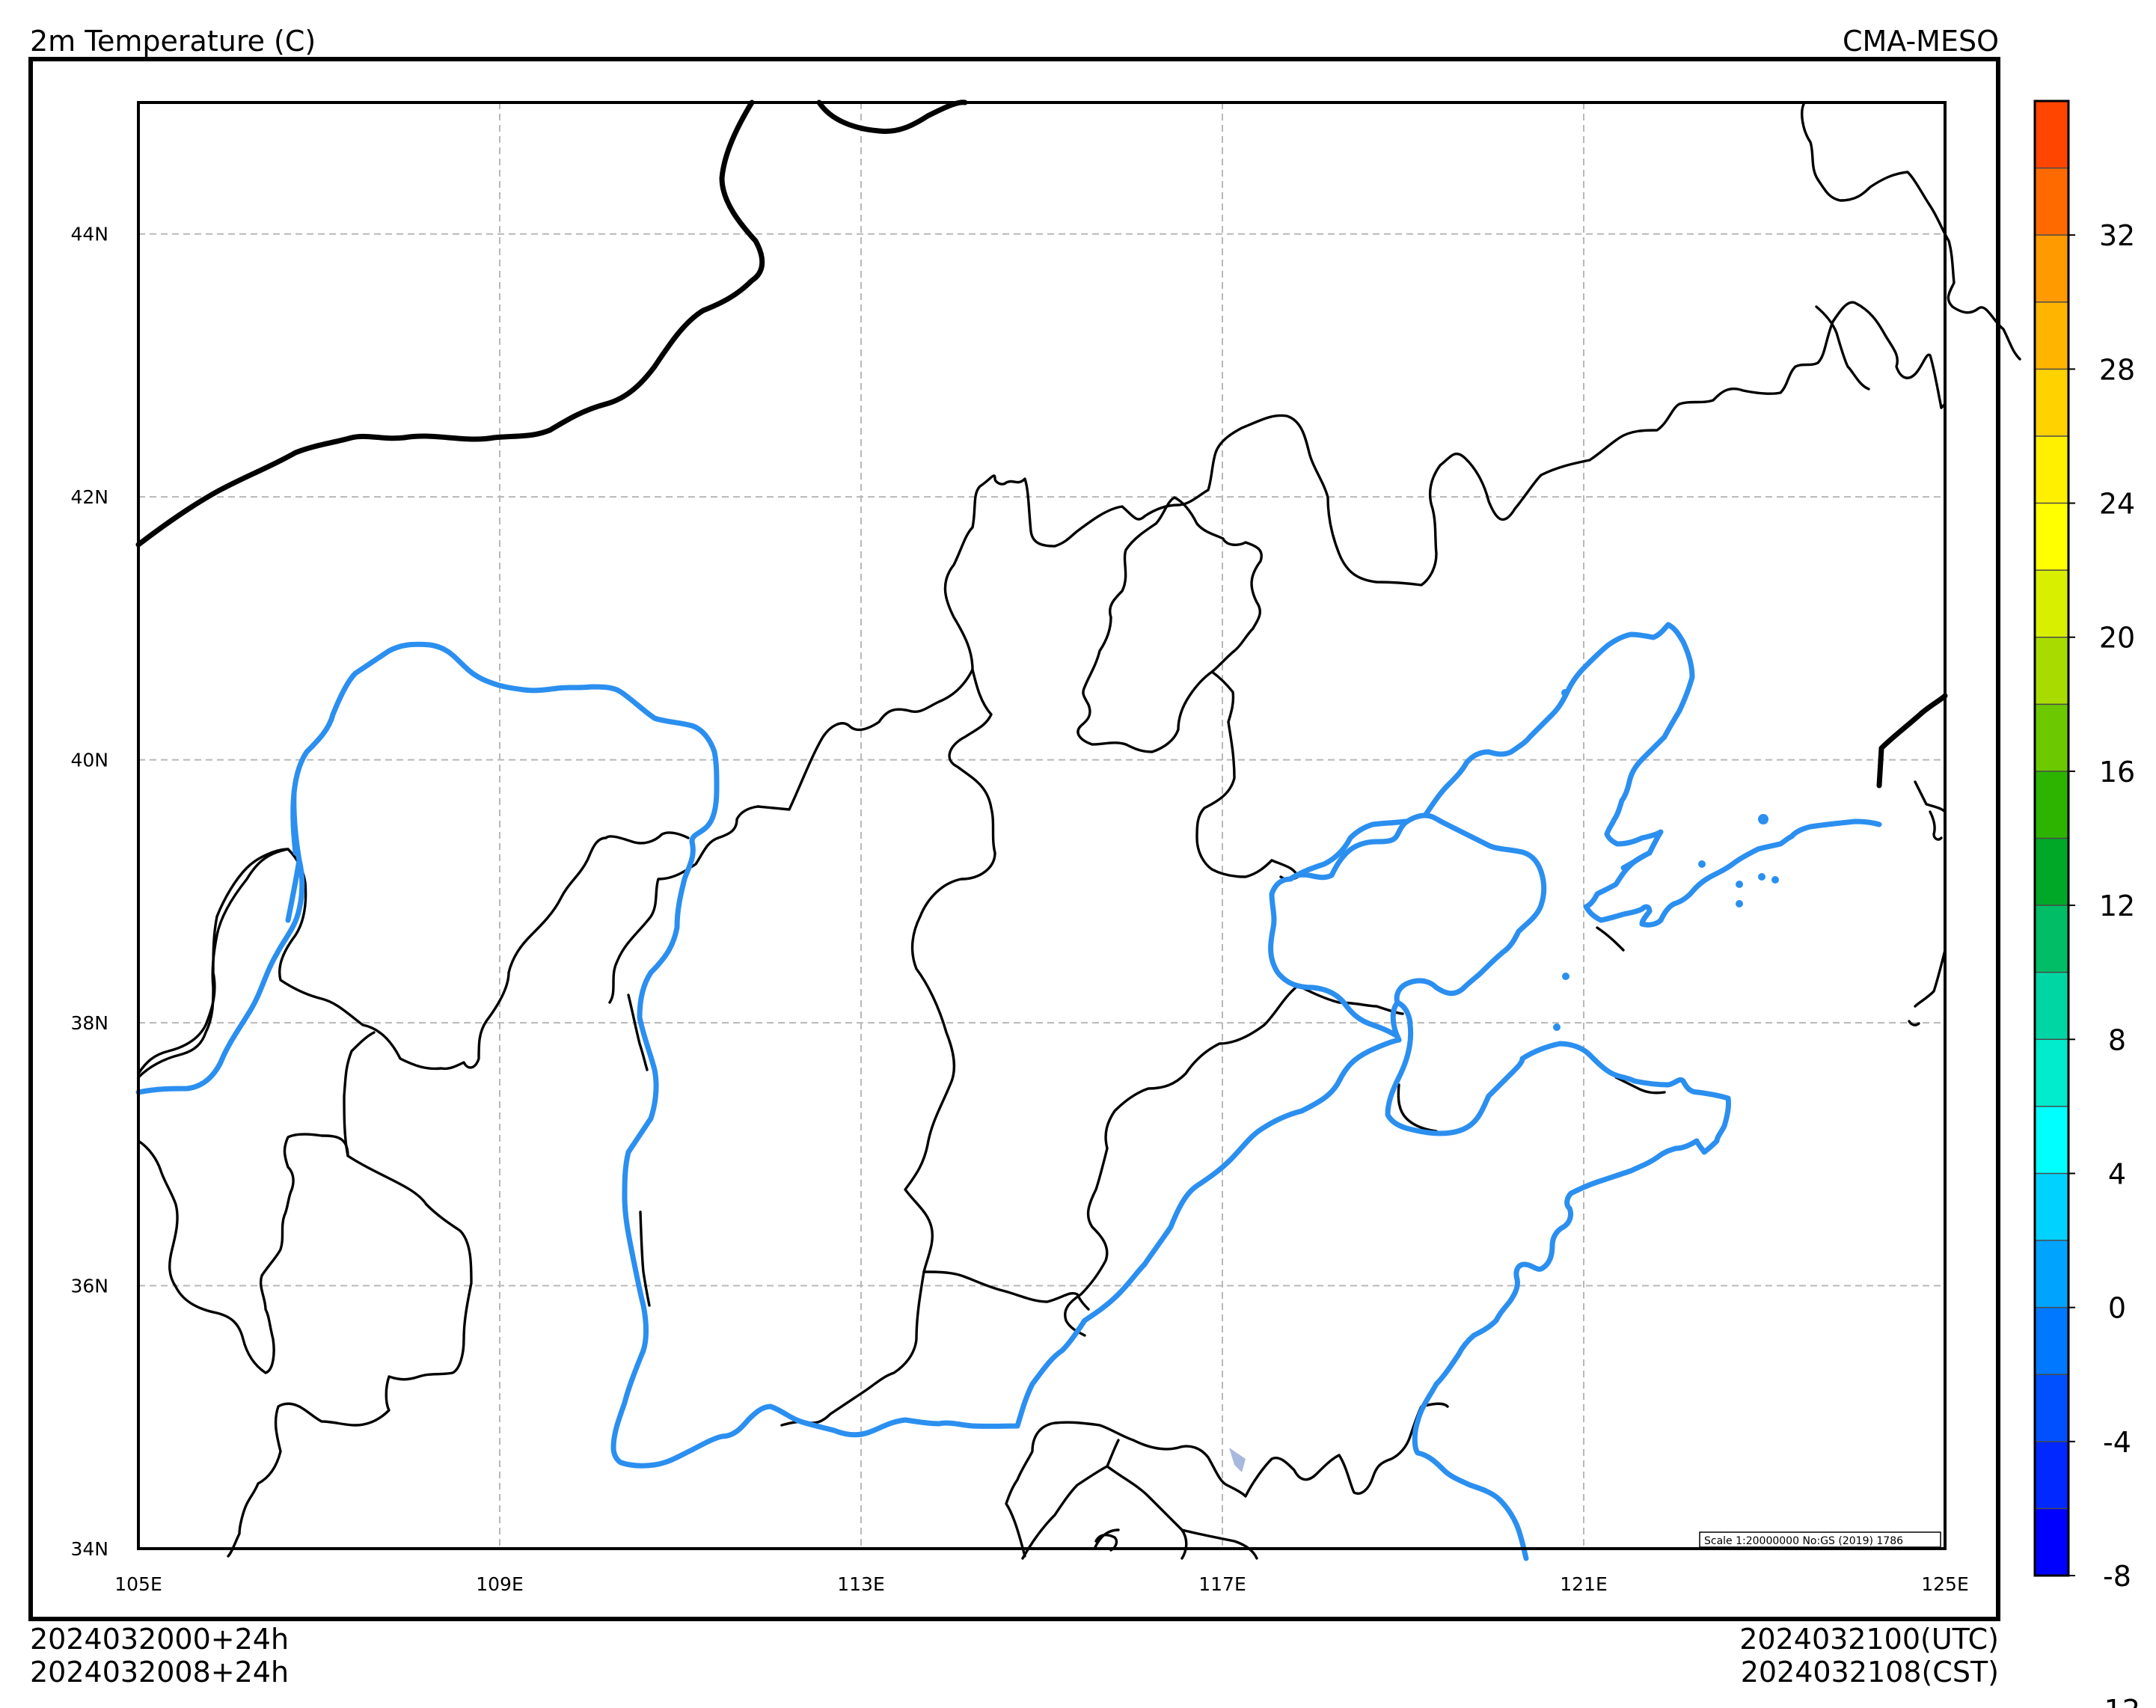  What do you see at coordinates (2117, 638) in the screenshot?
I see `colorbar-label: 20` at bounding box center [2117, 638].